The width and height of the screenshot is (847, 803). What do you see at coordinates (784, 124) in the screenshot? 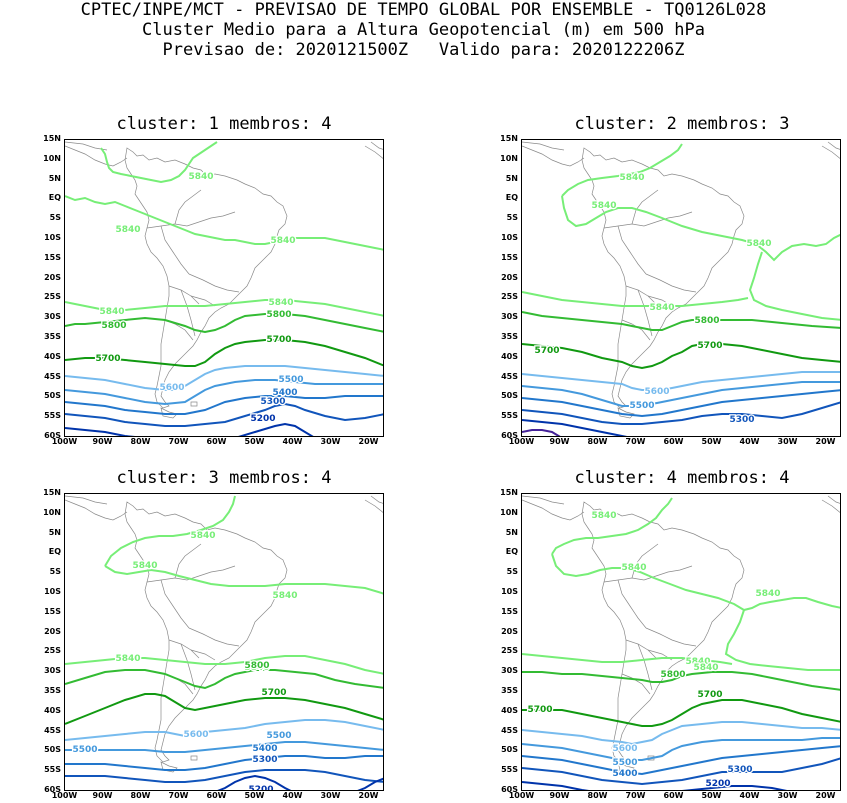
I see `title-members-count: 3` at bounding box center [784, 124].